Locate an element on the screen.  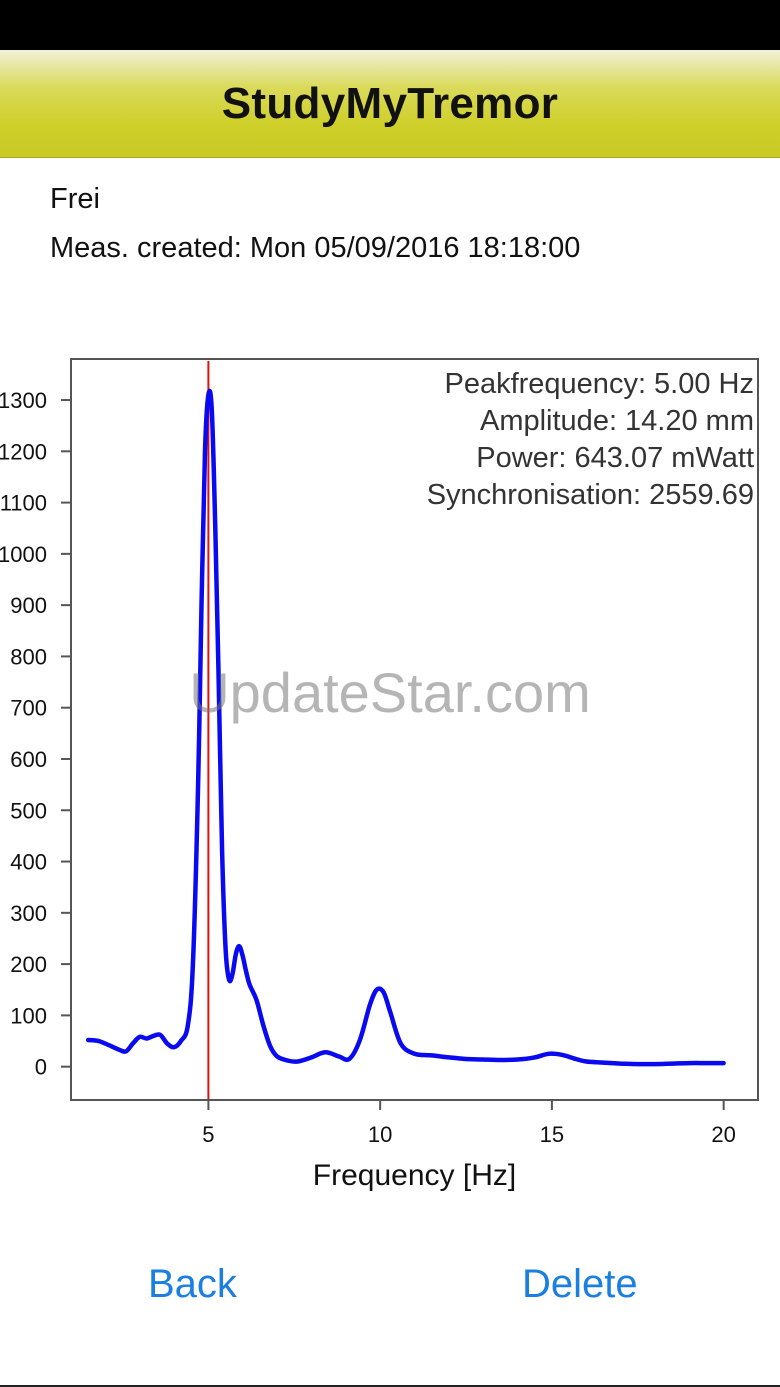
x-tick-label: 10 is located at coordinates (380, 1134).